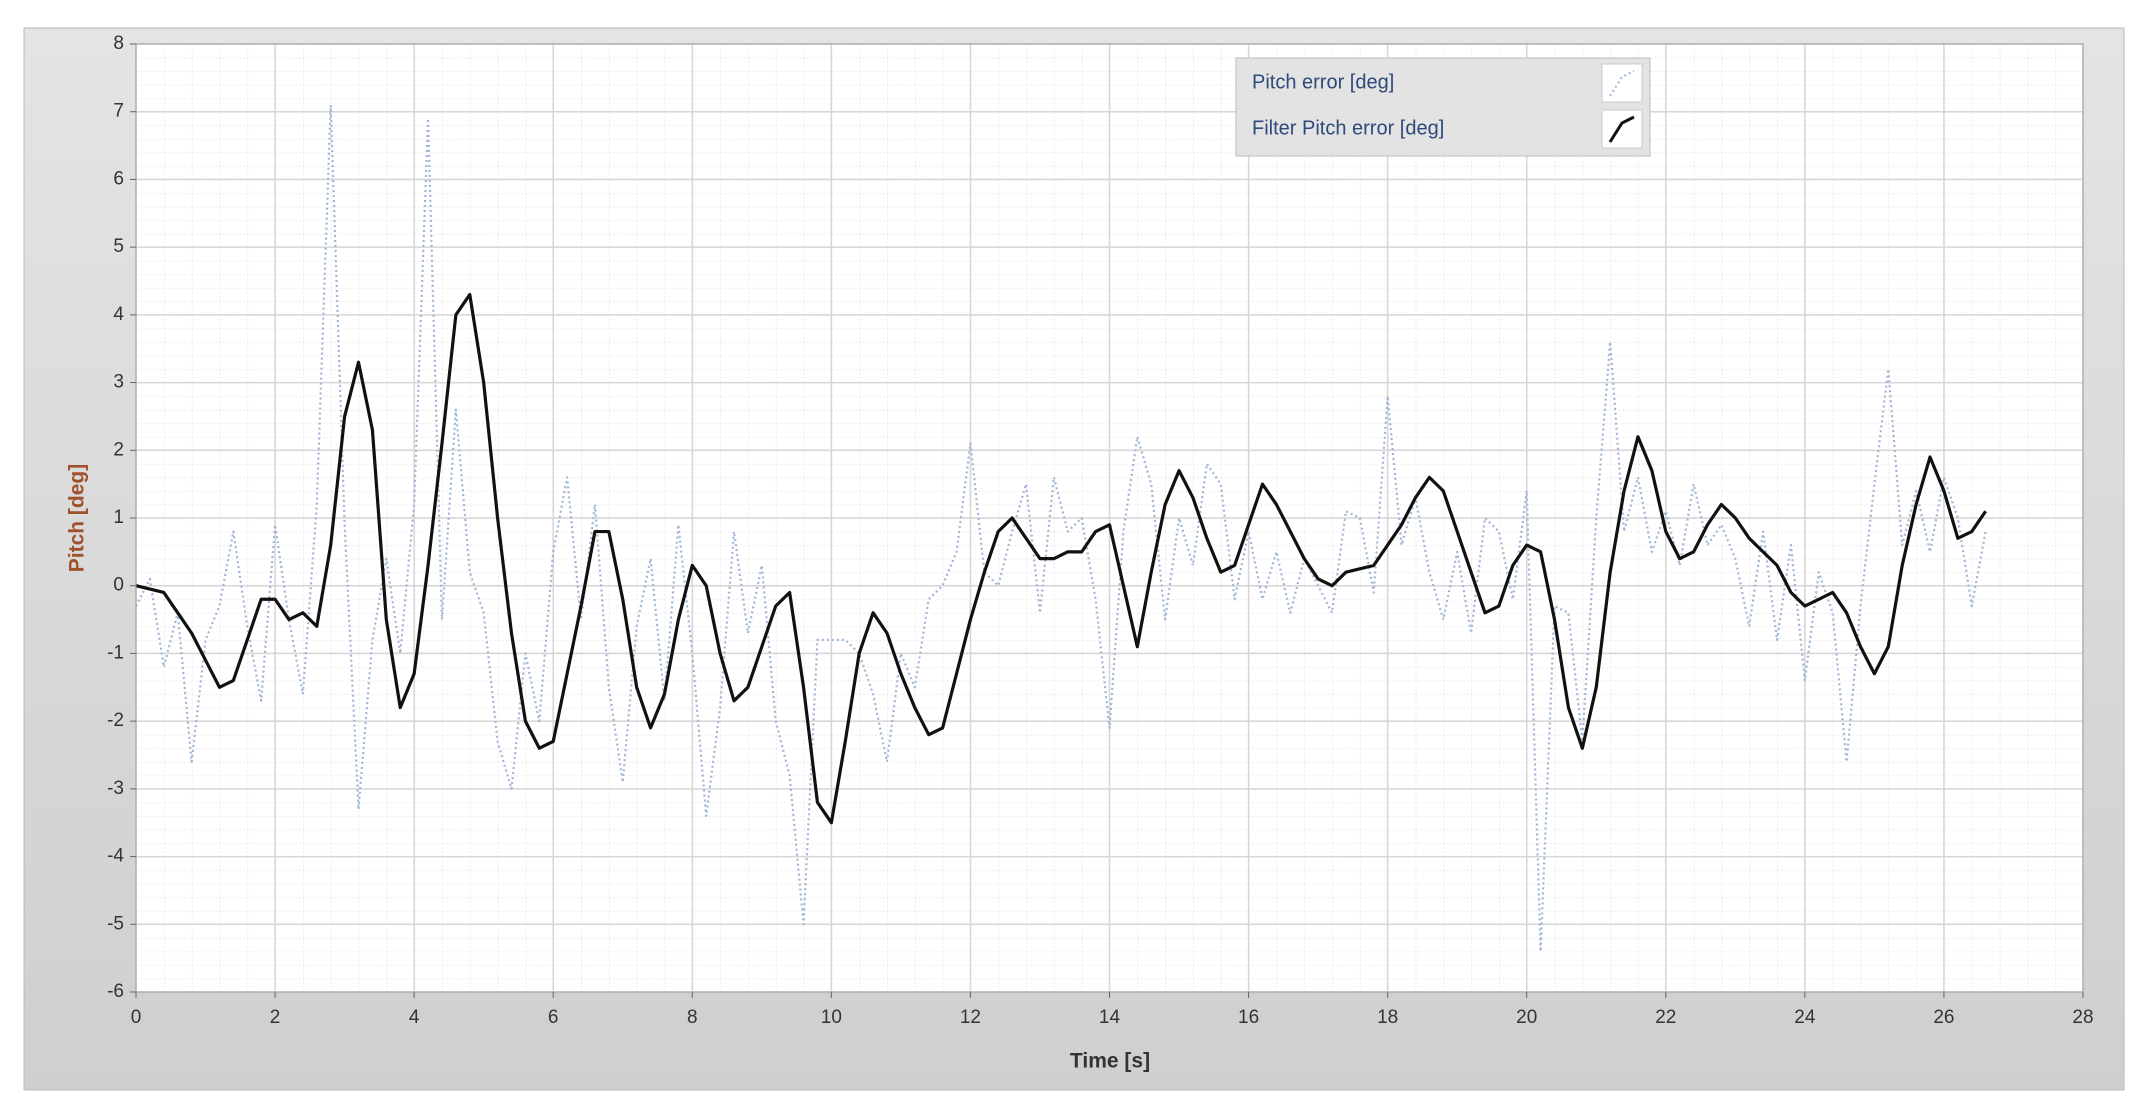 The height and width of the screenshot is (1111, 2135). Describe the element at coordinates (118, 517) in the screenshot. I see `y-tick-label: 1` at that location.